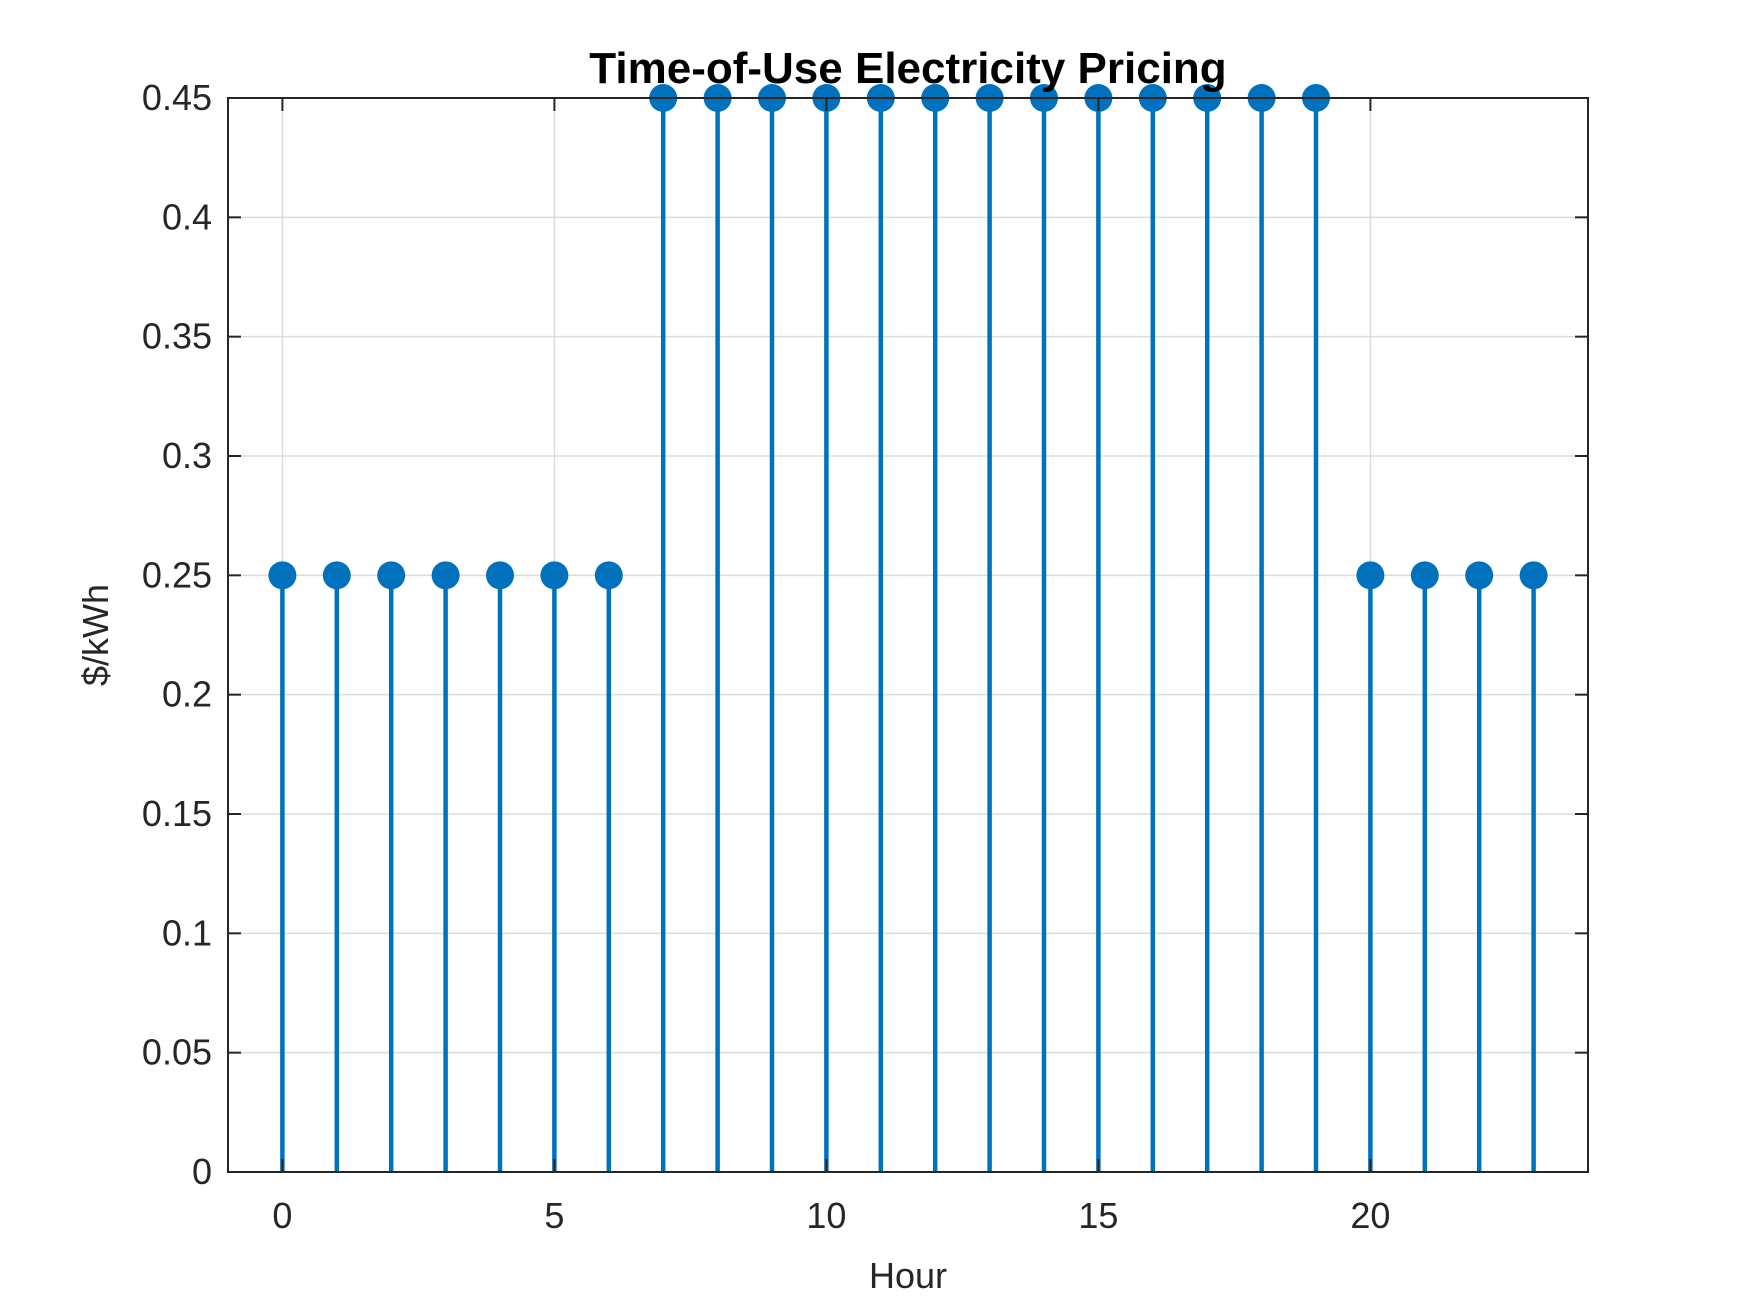 Image resolution: width=1750 pixels, height=1313 pixels. What do you see at coordinates (177, 336) in the screenshot?
I see `y-tick-label: 0.35` at bounding box center [177, 336].